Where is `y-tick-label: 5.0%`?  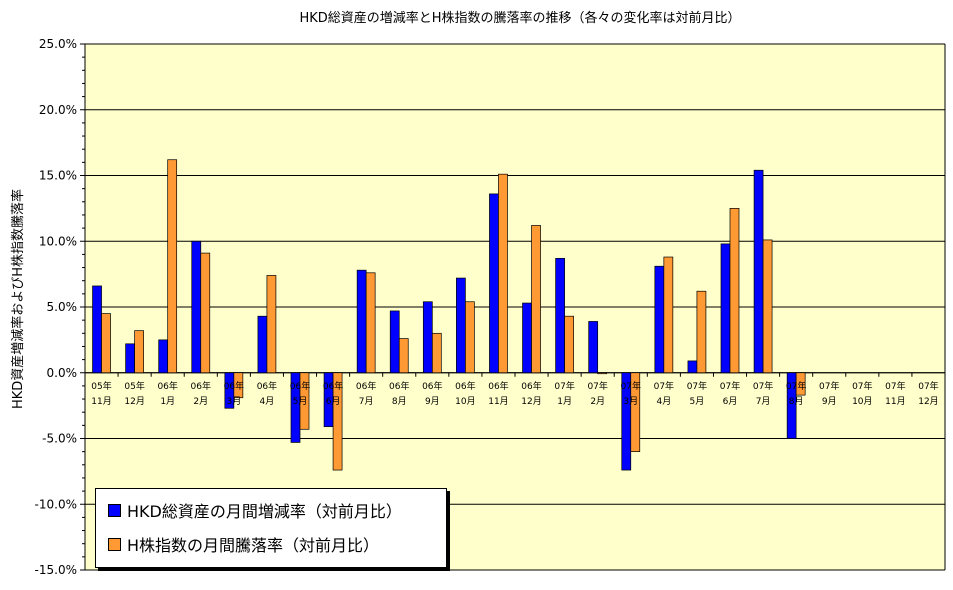 y-tick-label: 5.0% is located at coordinates (62, 307).